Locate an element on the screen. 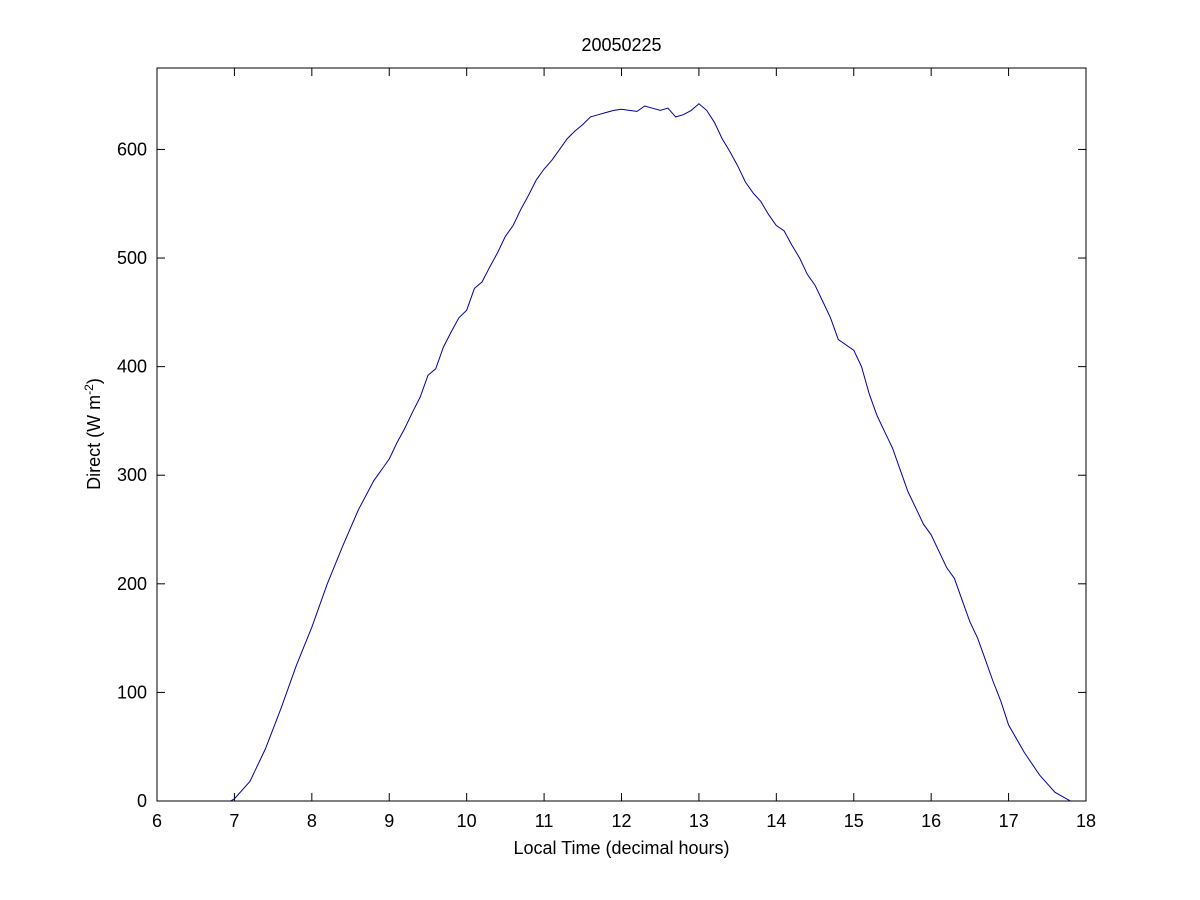  y-tick-label: 300 is located at coordinates (132, 475).